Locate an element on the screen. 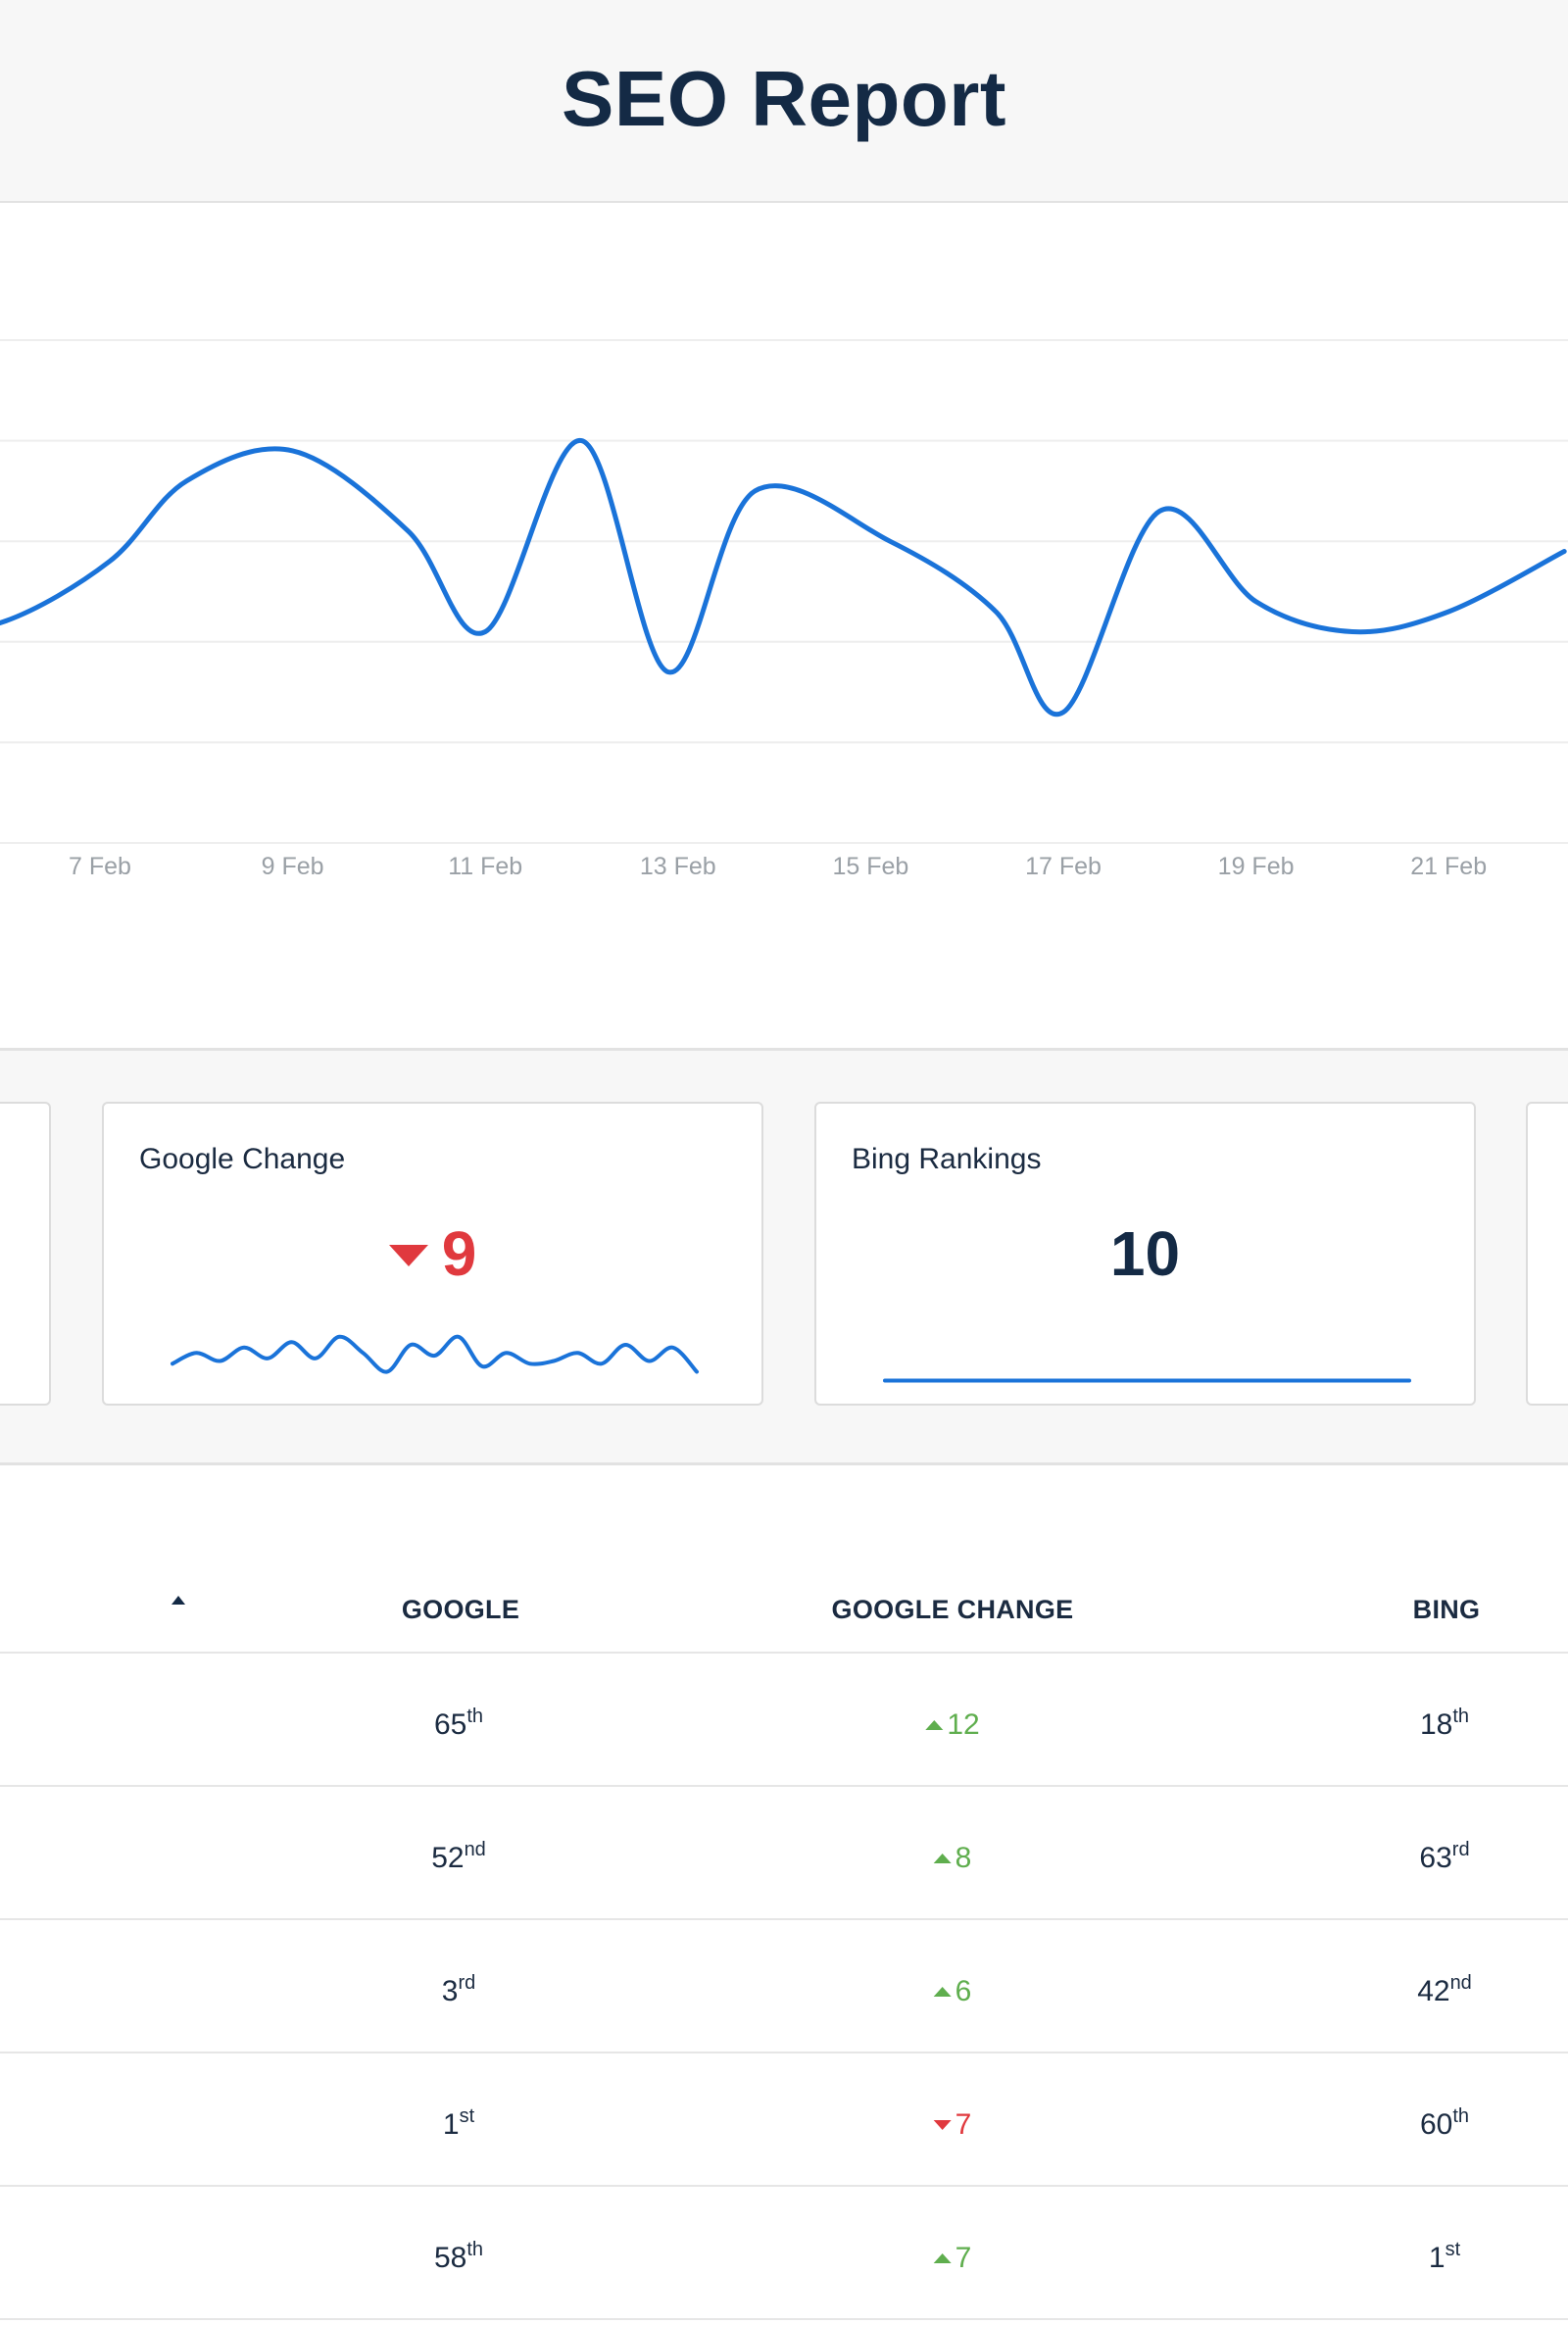 The height and width of the screenshot is (2325, 1568). google-change-cell: 12 is located at coordinates (952, 1725).